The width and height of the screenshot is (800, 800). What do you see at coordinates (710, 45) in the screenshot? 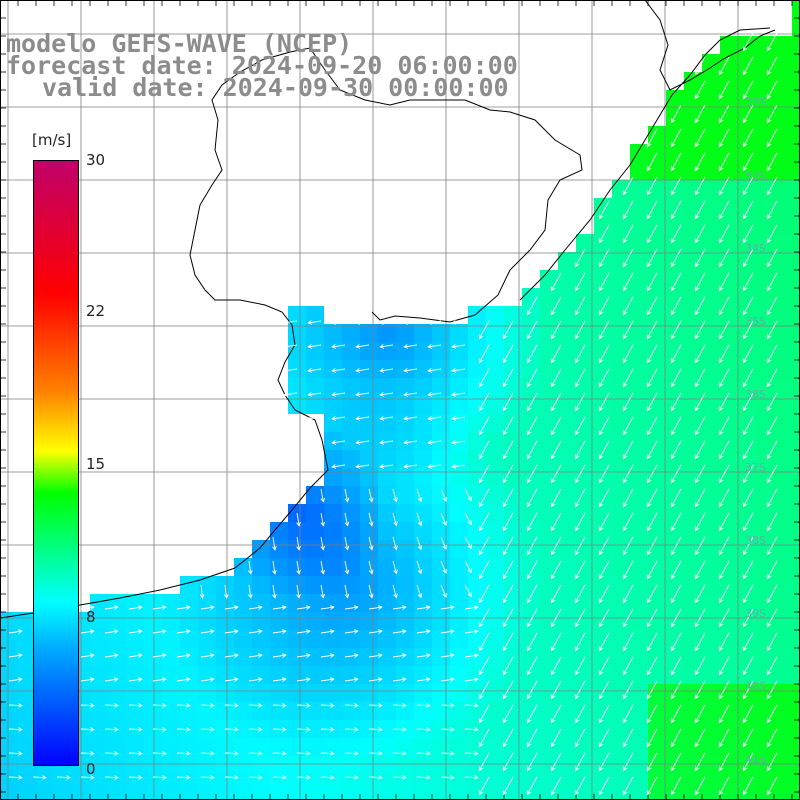
I see `coastline-north` at bounding box center [710, 45].